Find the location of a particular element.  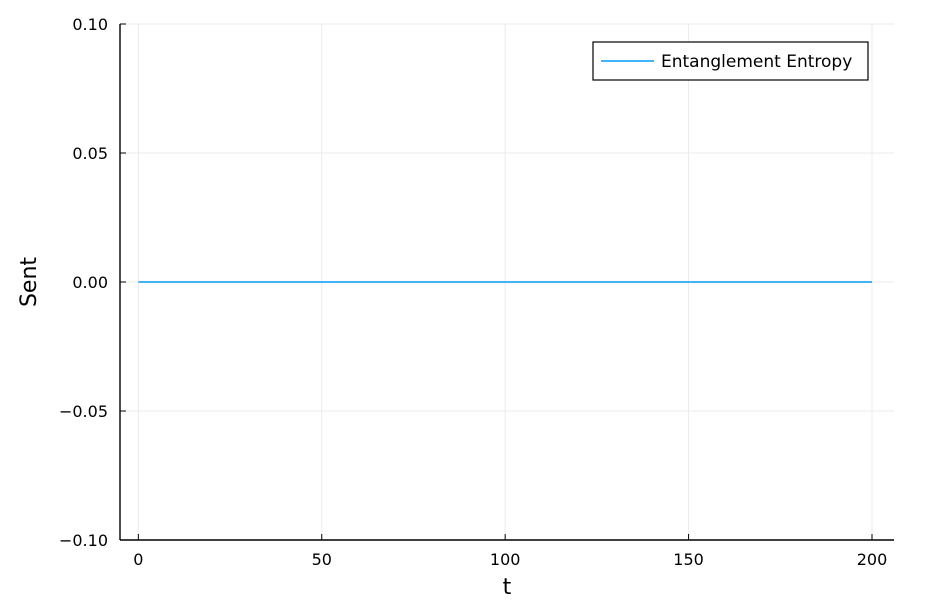

x-tick-label: 100 is located at coordinates (505, 559).